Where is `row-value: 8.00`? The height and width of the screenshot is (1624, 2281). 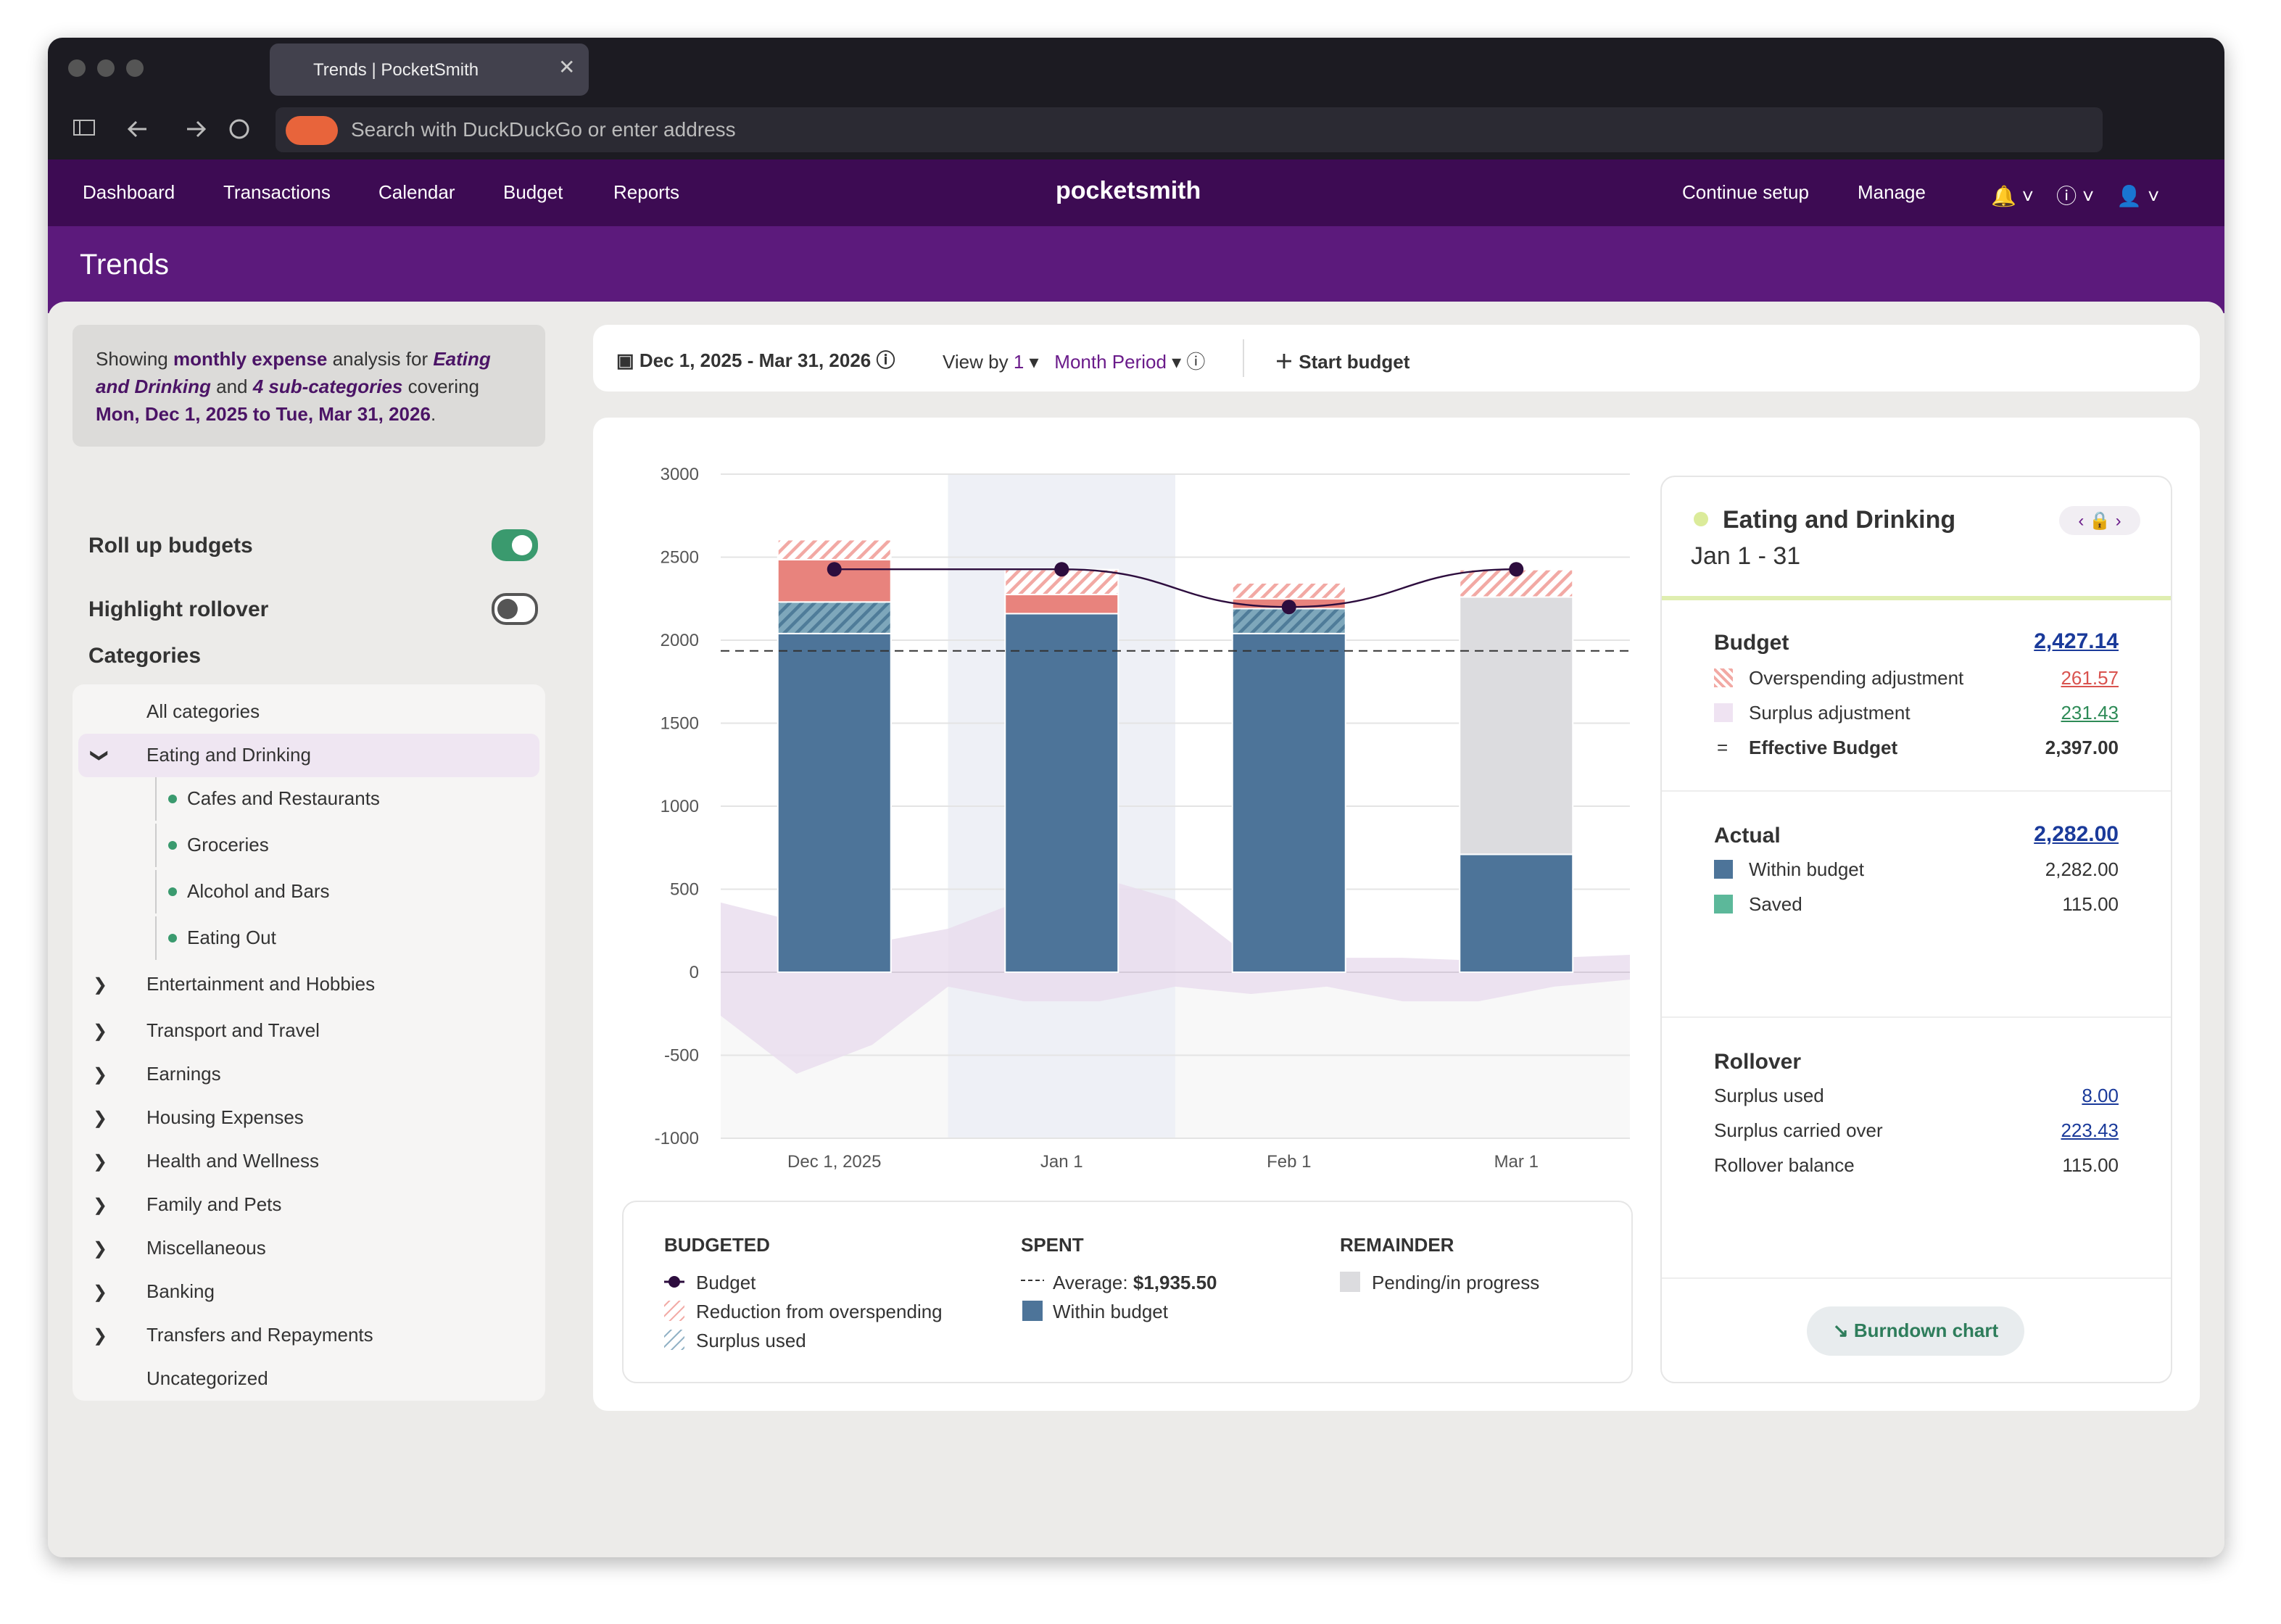 row-value: 8.00 is located at coordinates (2100, 1095).